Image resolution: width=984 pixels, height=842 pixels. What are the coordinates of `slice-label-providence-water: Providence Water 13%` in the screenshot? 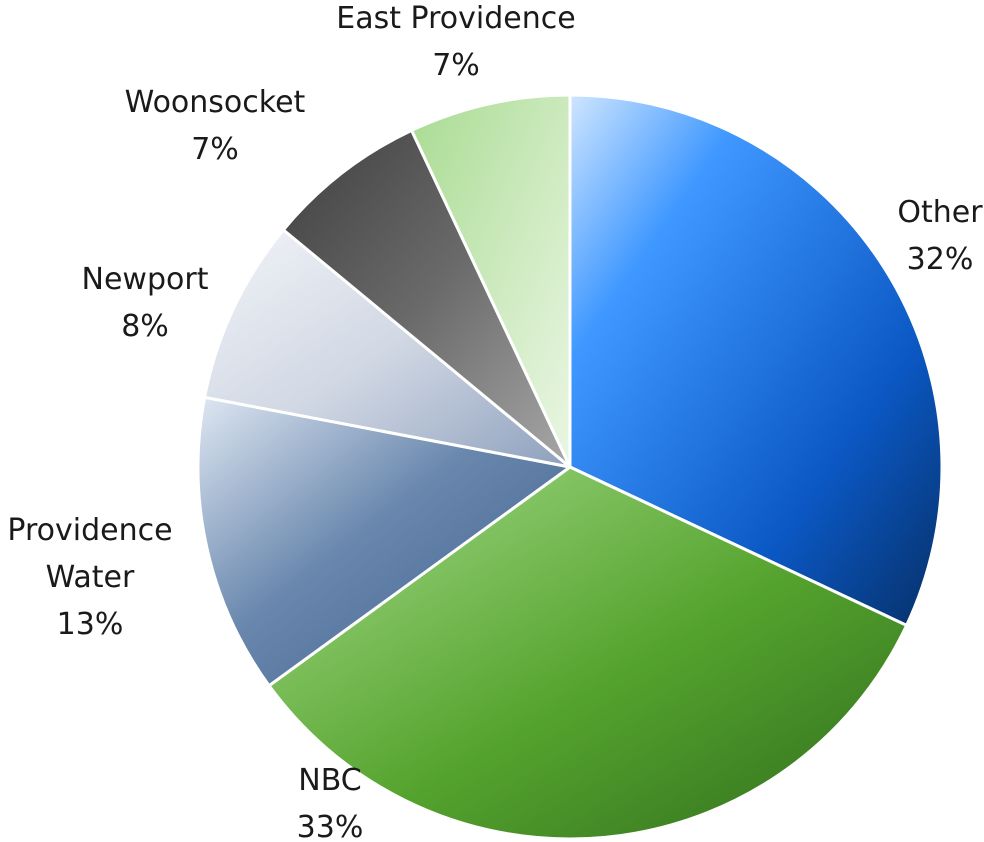 It's located at (89, 577).